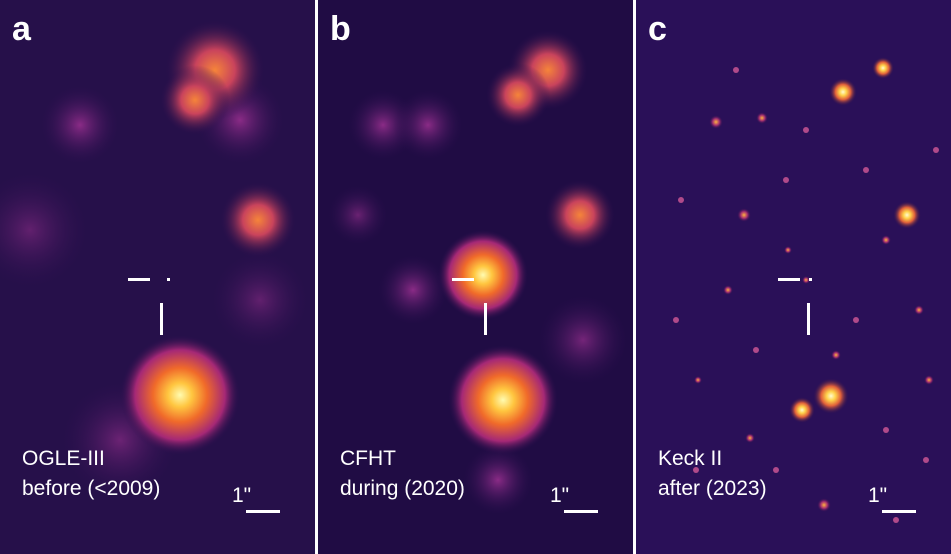  I want to click on scale-label-c: 1", so click(878, 495).